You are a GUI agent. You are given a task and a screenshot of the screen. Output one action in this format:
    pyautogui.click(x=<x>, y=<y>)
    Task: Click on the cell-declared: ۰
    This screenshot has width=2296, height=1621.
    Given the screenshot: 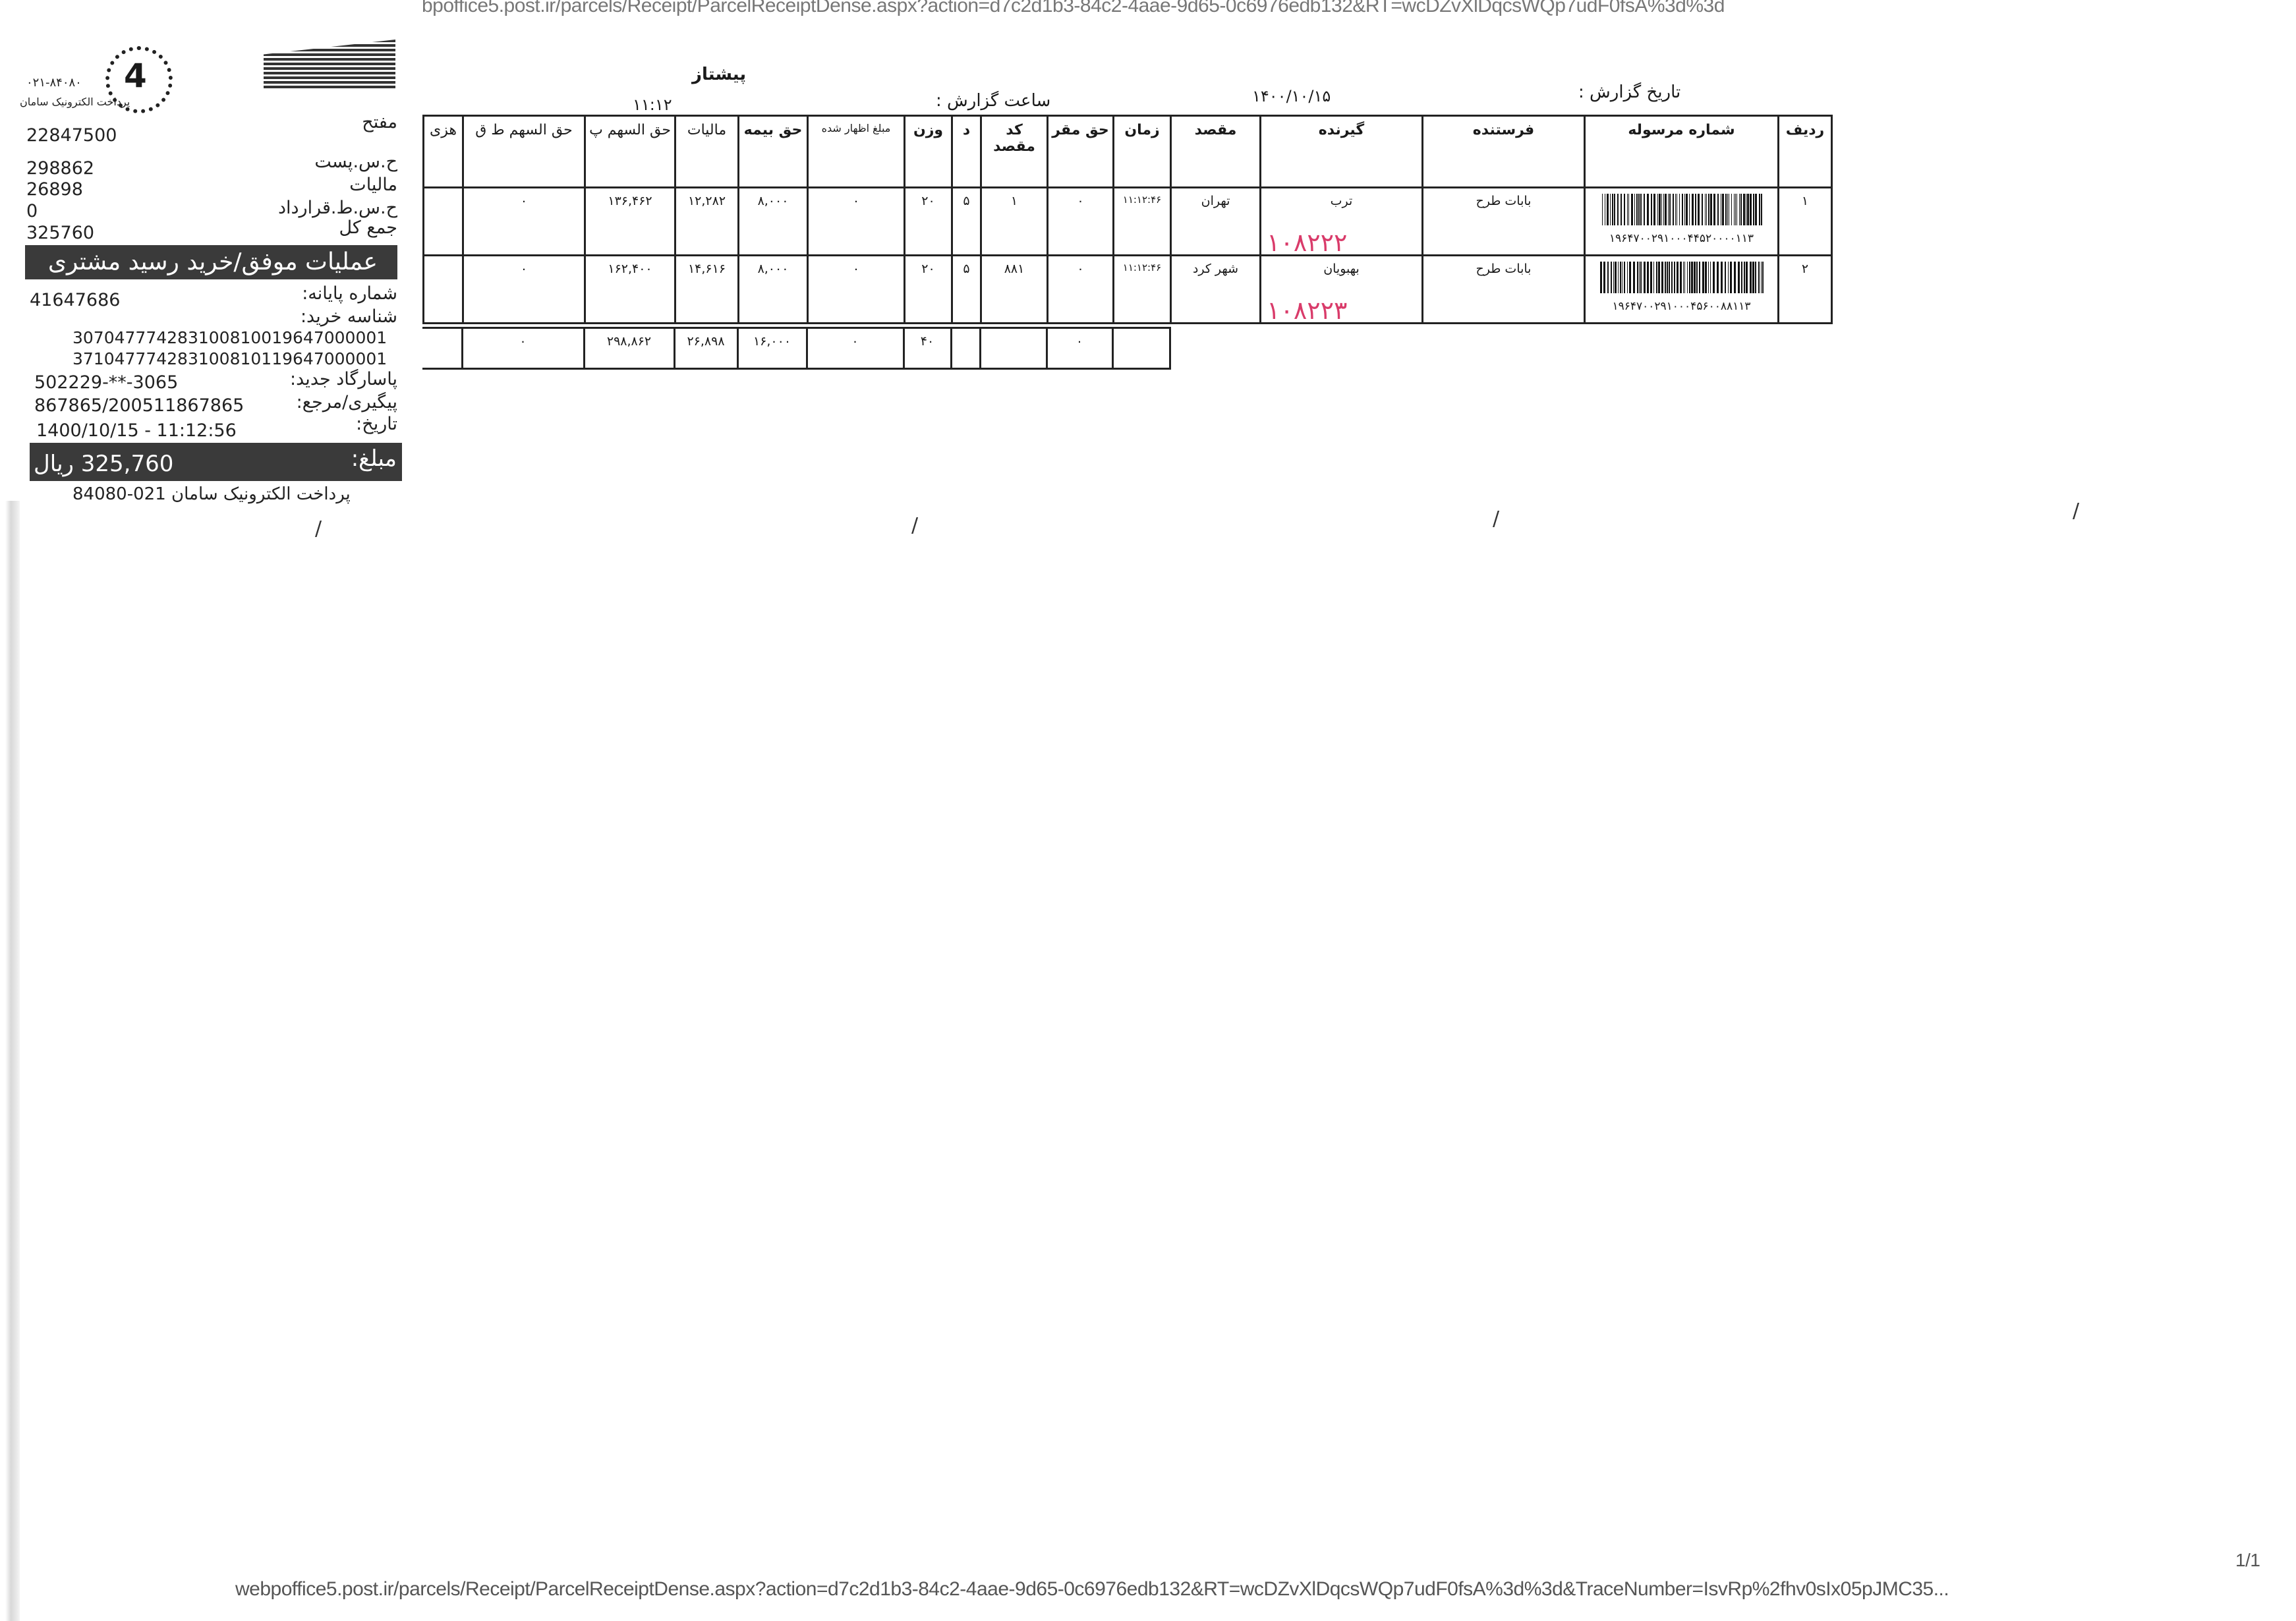 What is the action you would take?
    pyautogui.click(x=856, y=289)
    